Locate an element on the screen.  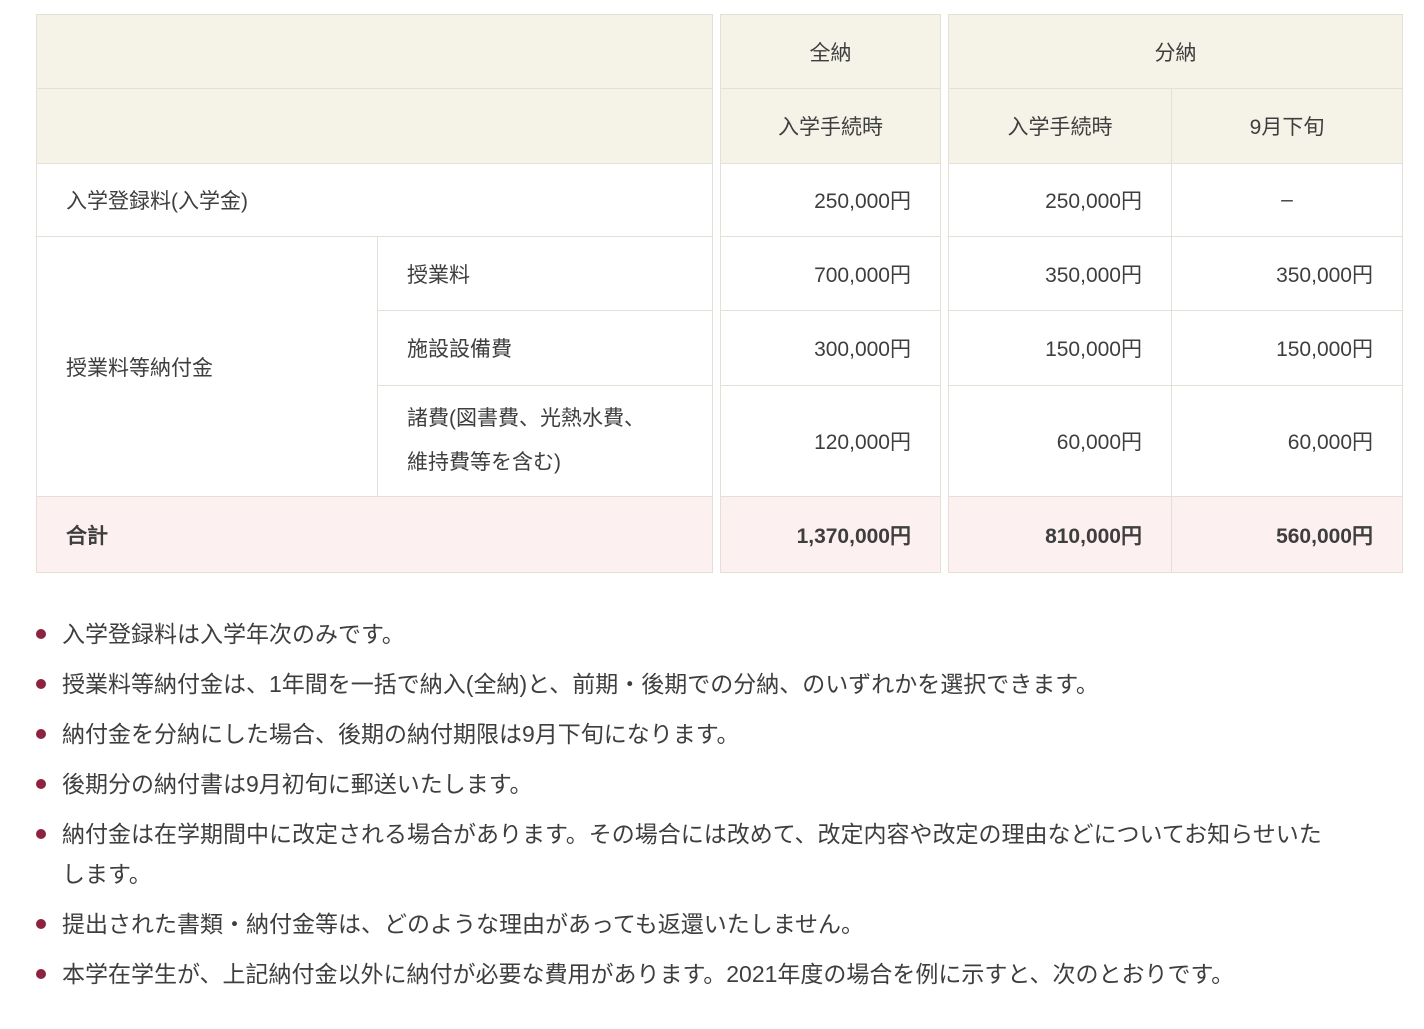
row-facility-bunno2: 150,000円 is located at coordinates (1287, 348).